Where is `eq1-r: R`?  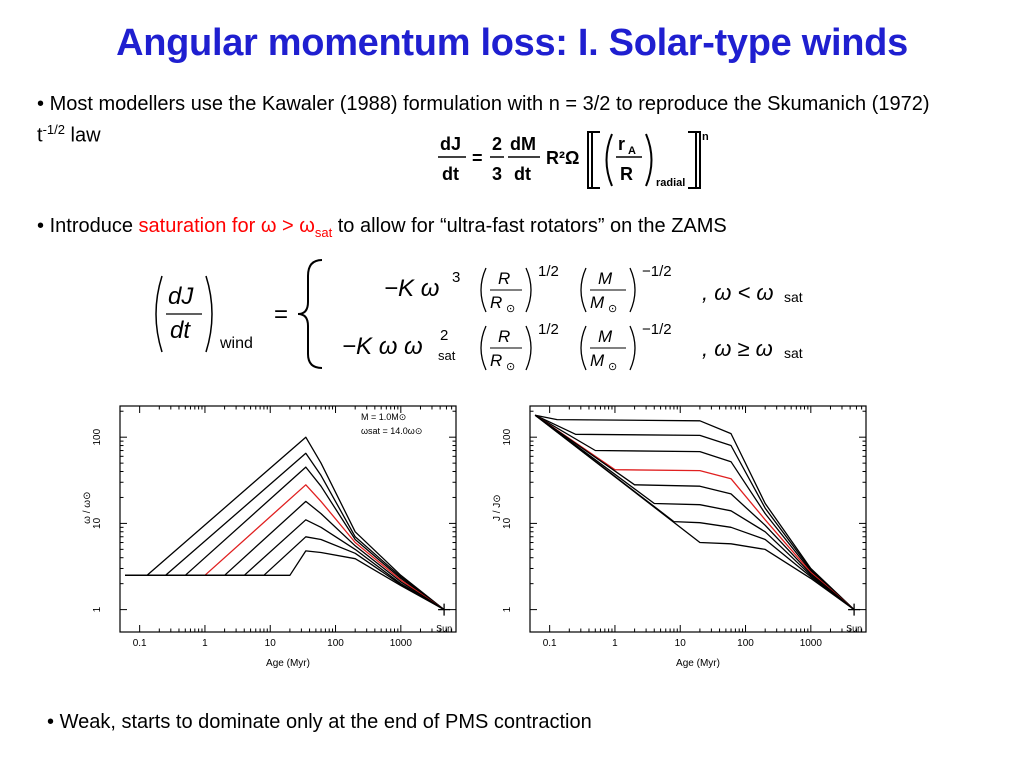 eq1-r: R is located at coordinates (626, 174).